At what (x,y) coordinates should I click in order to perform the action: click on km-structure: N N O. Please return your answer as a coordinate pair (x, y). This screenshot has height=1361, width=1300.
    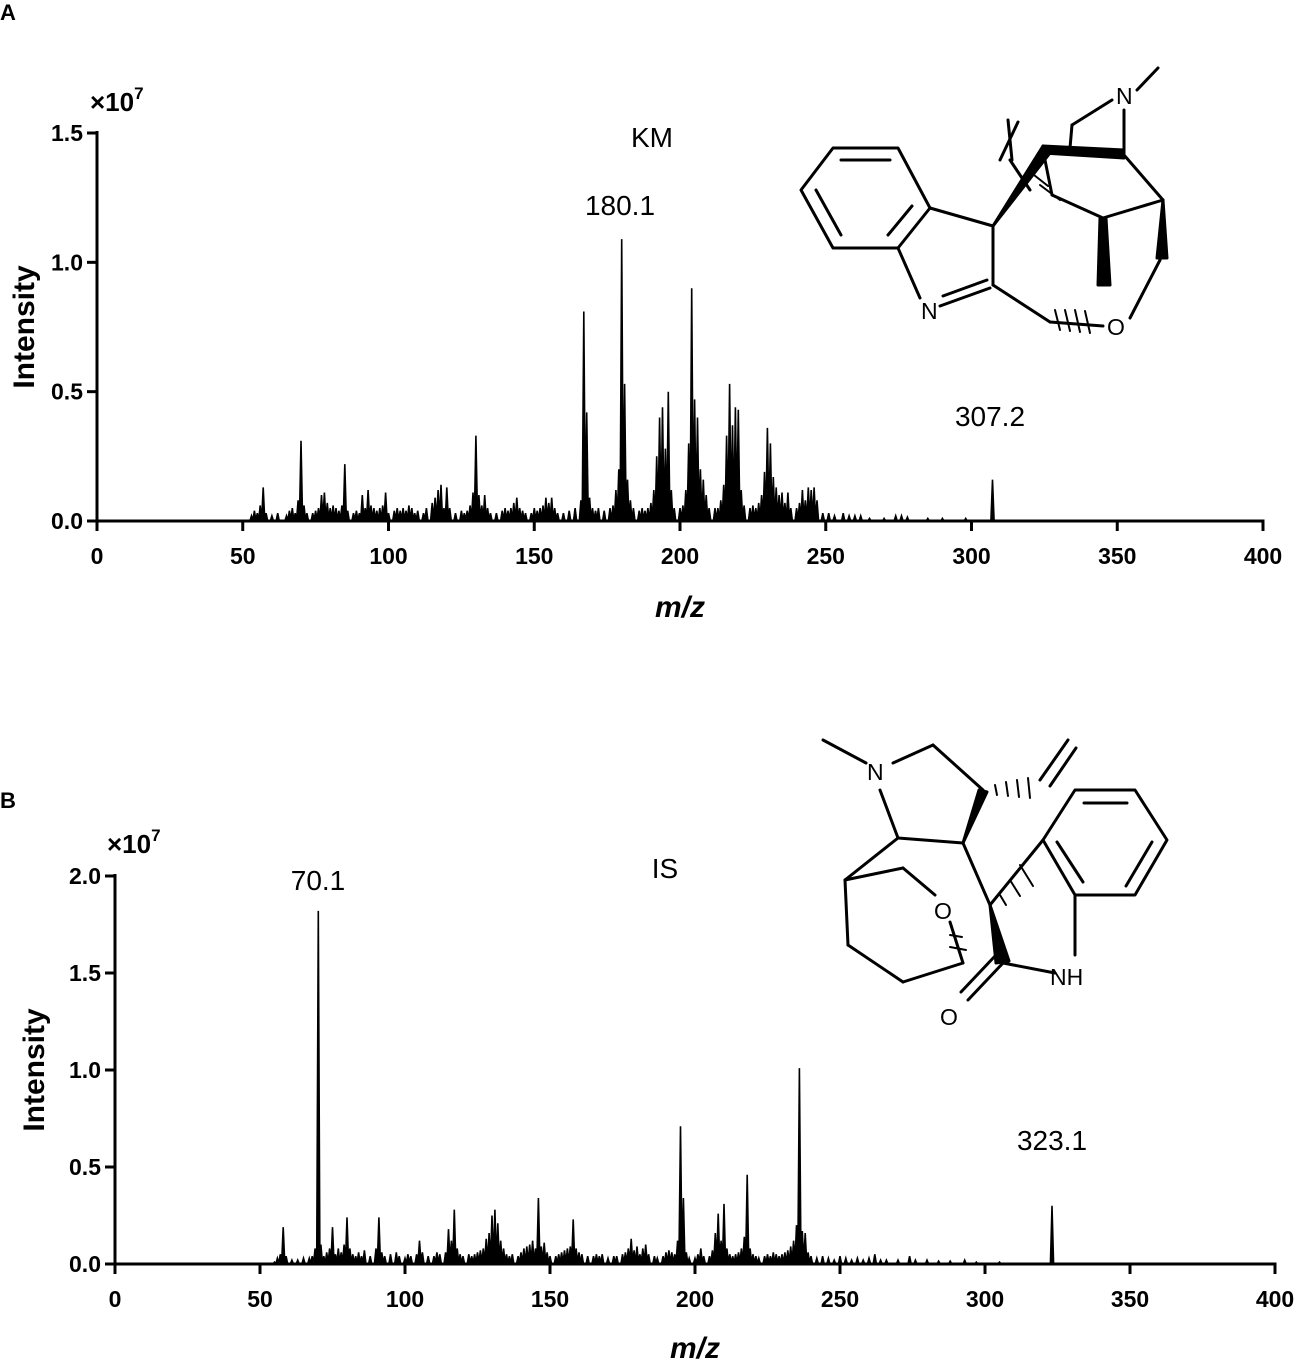
    Looking at the image, I should click on (984, 203).